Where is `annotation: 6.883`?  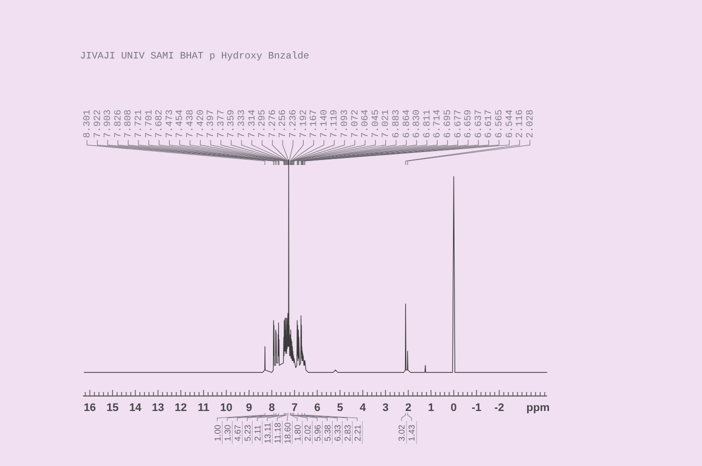
annotation: 6.883 is located at coordinates (396, 123).